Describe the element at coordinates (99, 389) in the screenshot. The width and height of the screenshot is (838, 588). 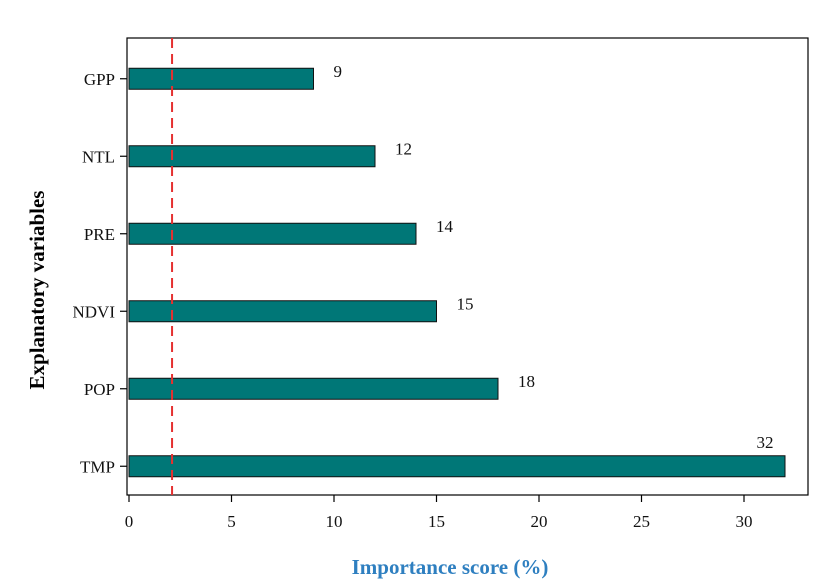
I see `y-tick-label: POP` at that location.